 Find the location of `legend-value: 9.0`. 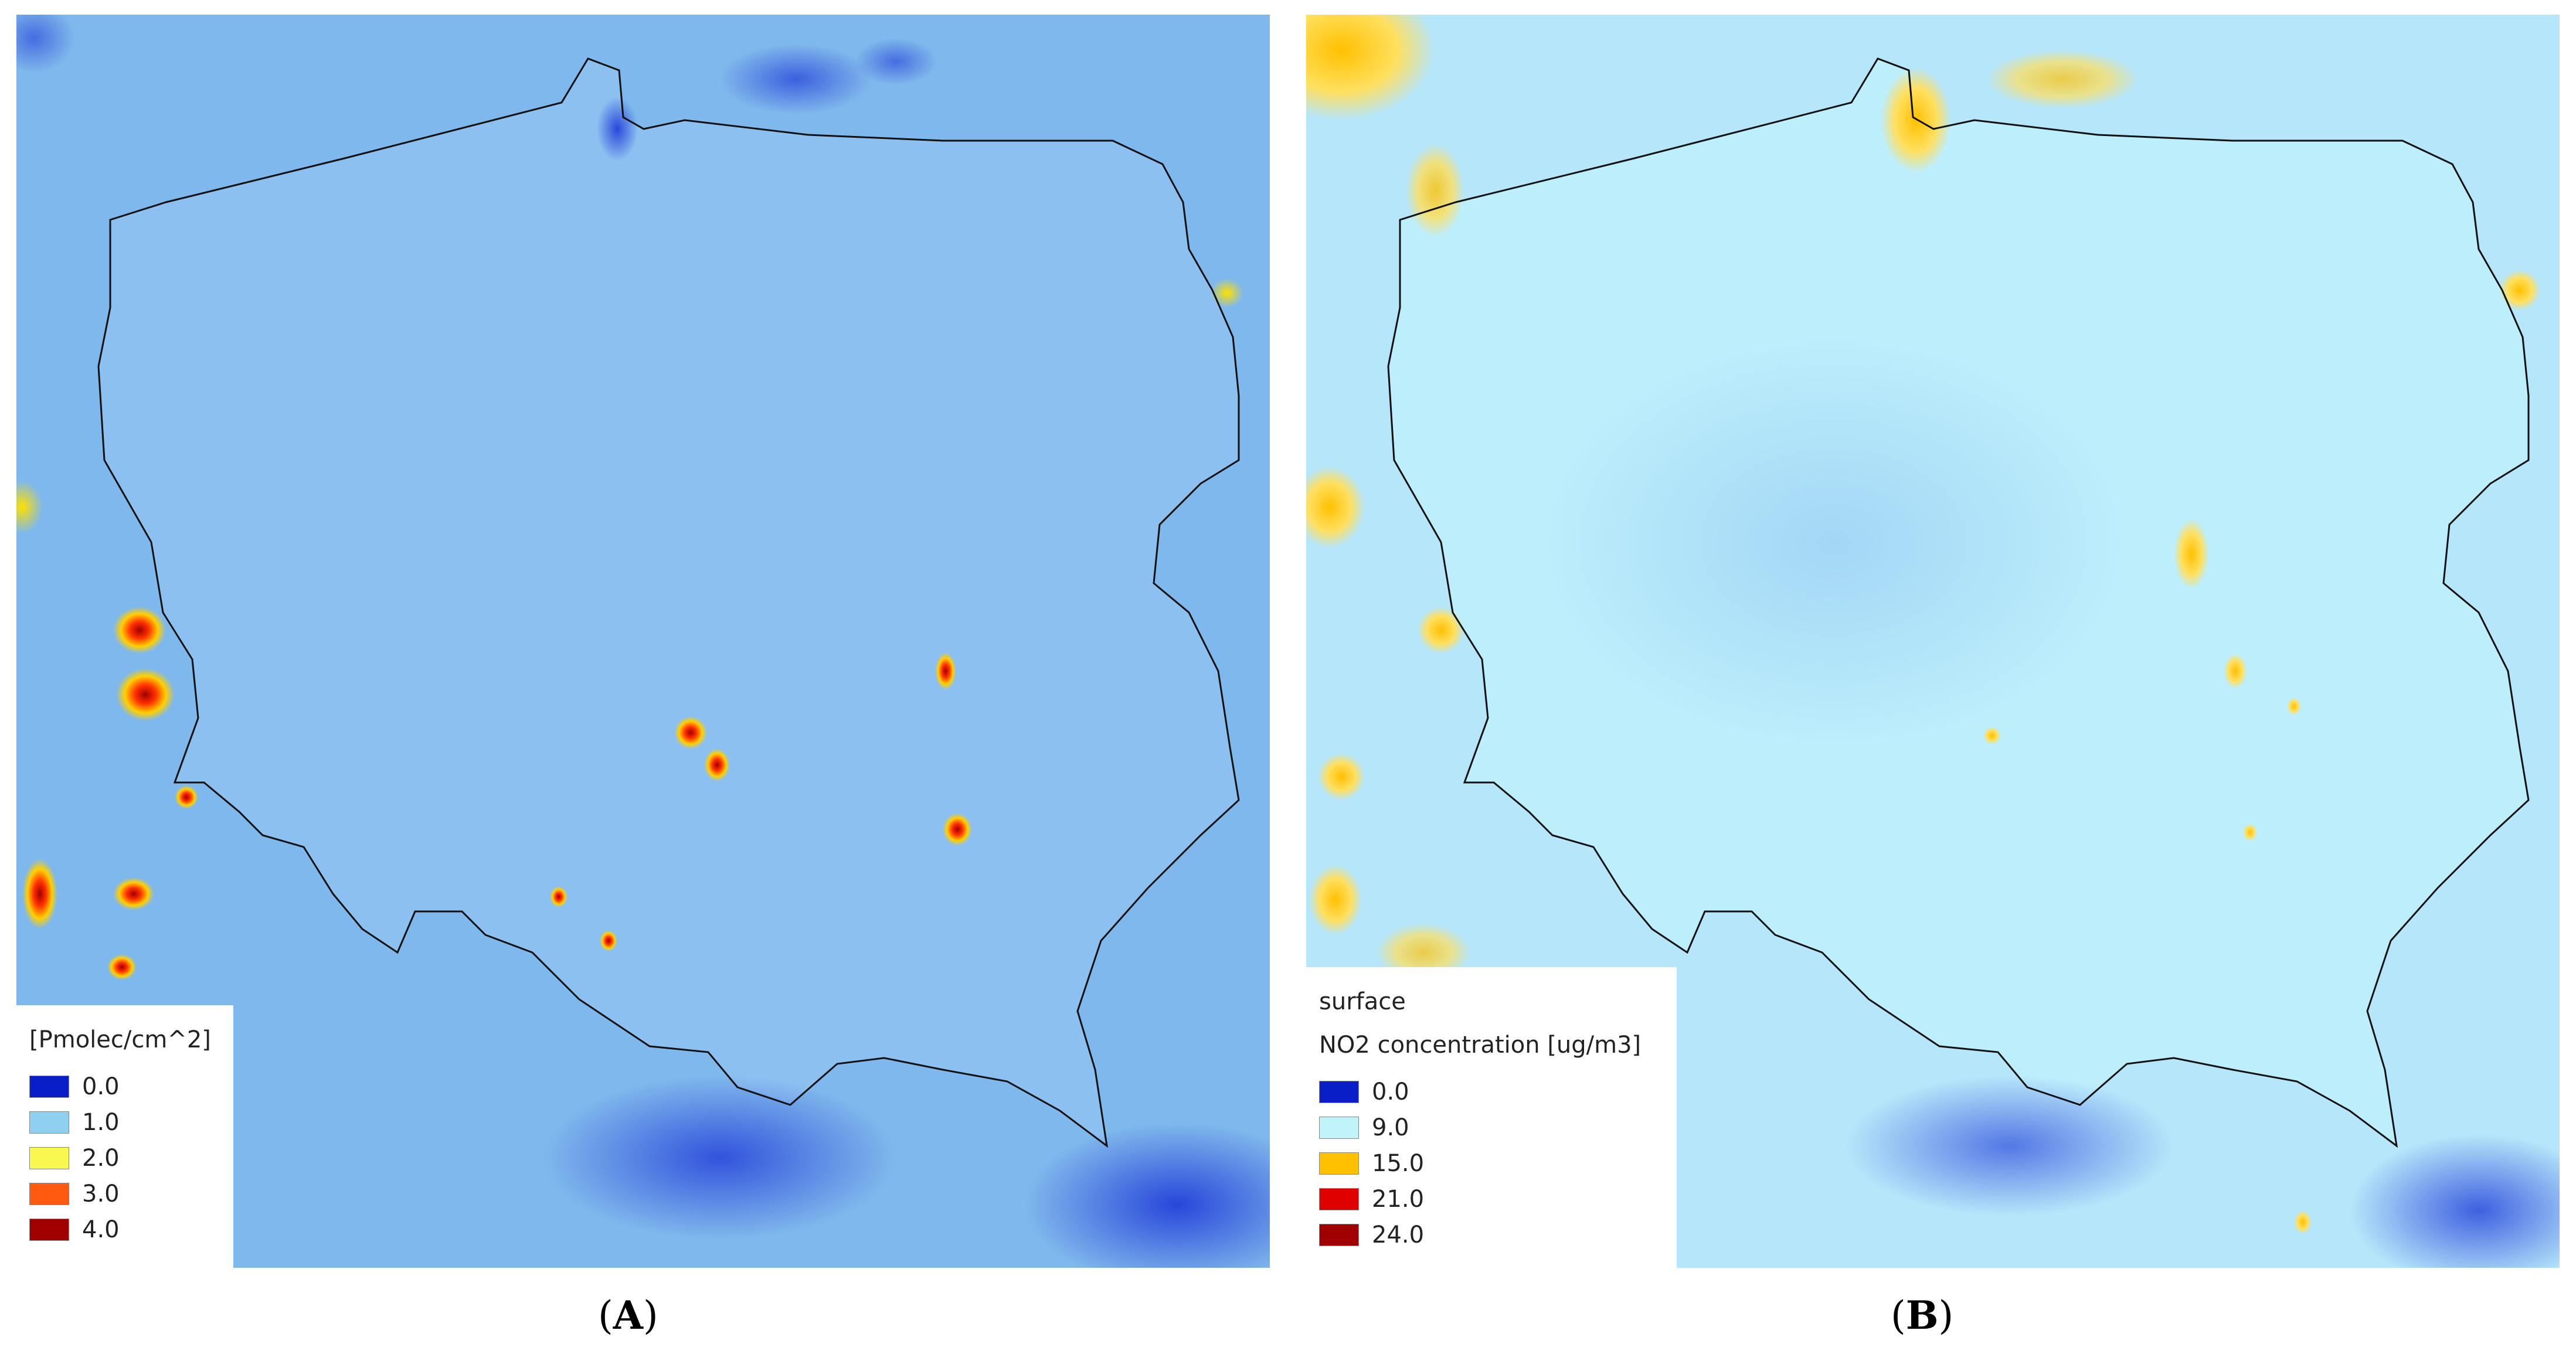

legend-value: 9.0 is located at coordinates (1391, 1127).